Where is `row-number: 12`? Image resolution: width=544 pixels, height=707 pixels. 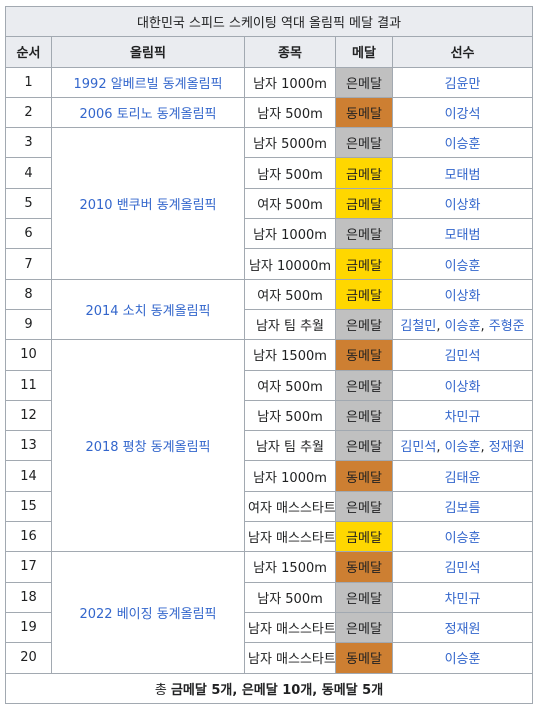 row-number: 12 is located at coordinates (28, 415).